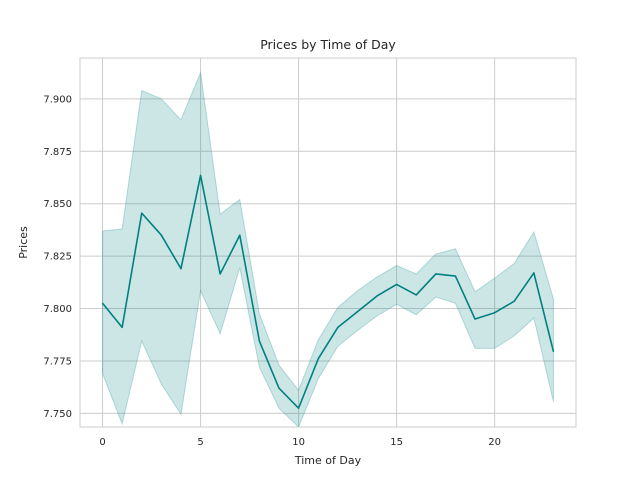  Describe the element at coordinates (494, 442) in the screenshot. I see `x-tick-label: 20` at that location.